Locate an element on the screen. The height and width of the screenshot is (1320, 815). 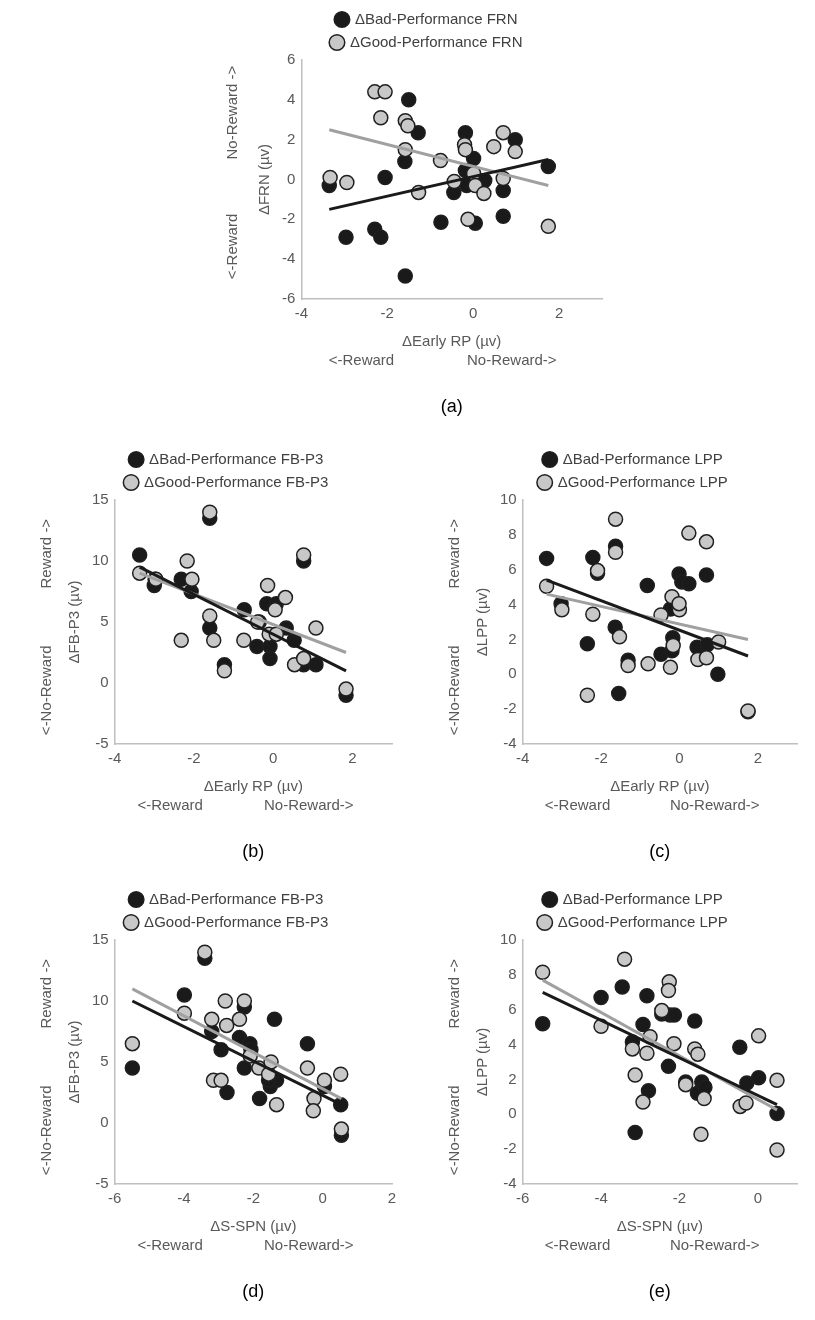
text: (d) is located at coordinates (253, 1290).